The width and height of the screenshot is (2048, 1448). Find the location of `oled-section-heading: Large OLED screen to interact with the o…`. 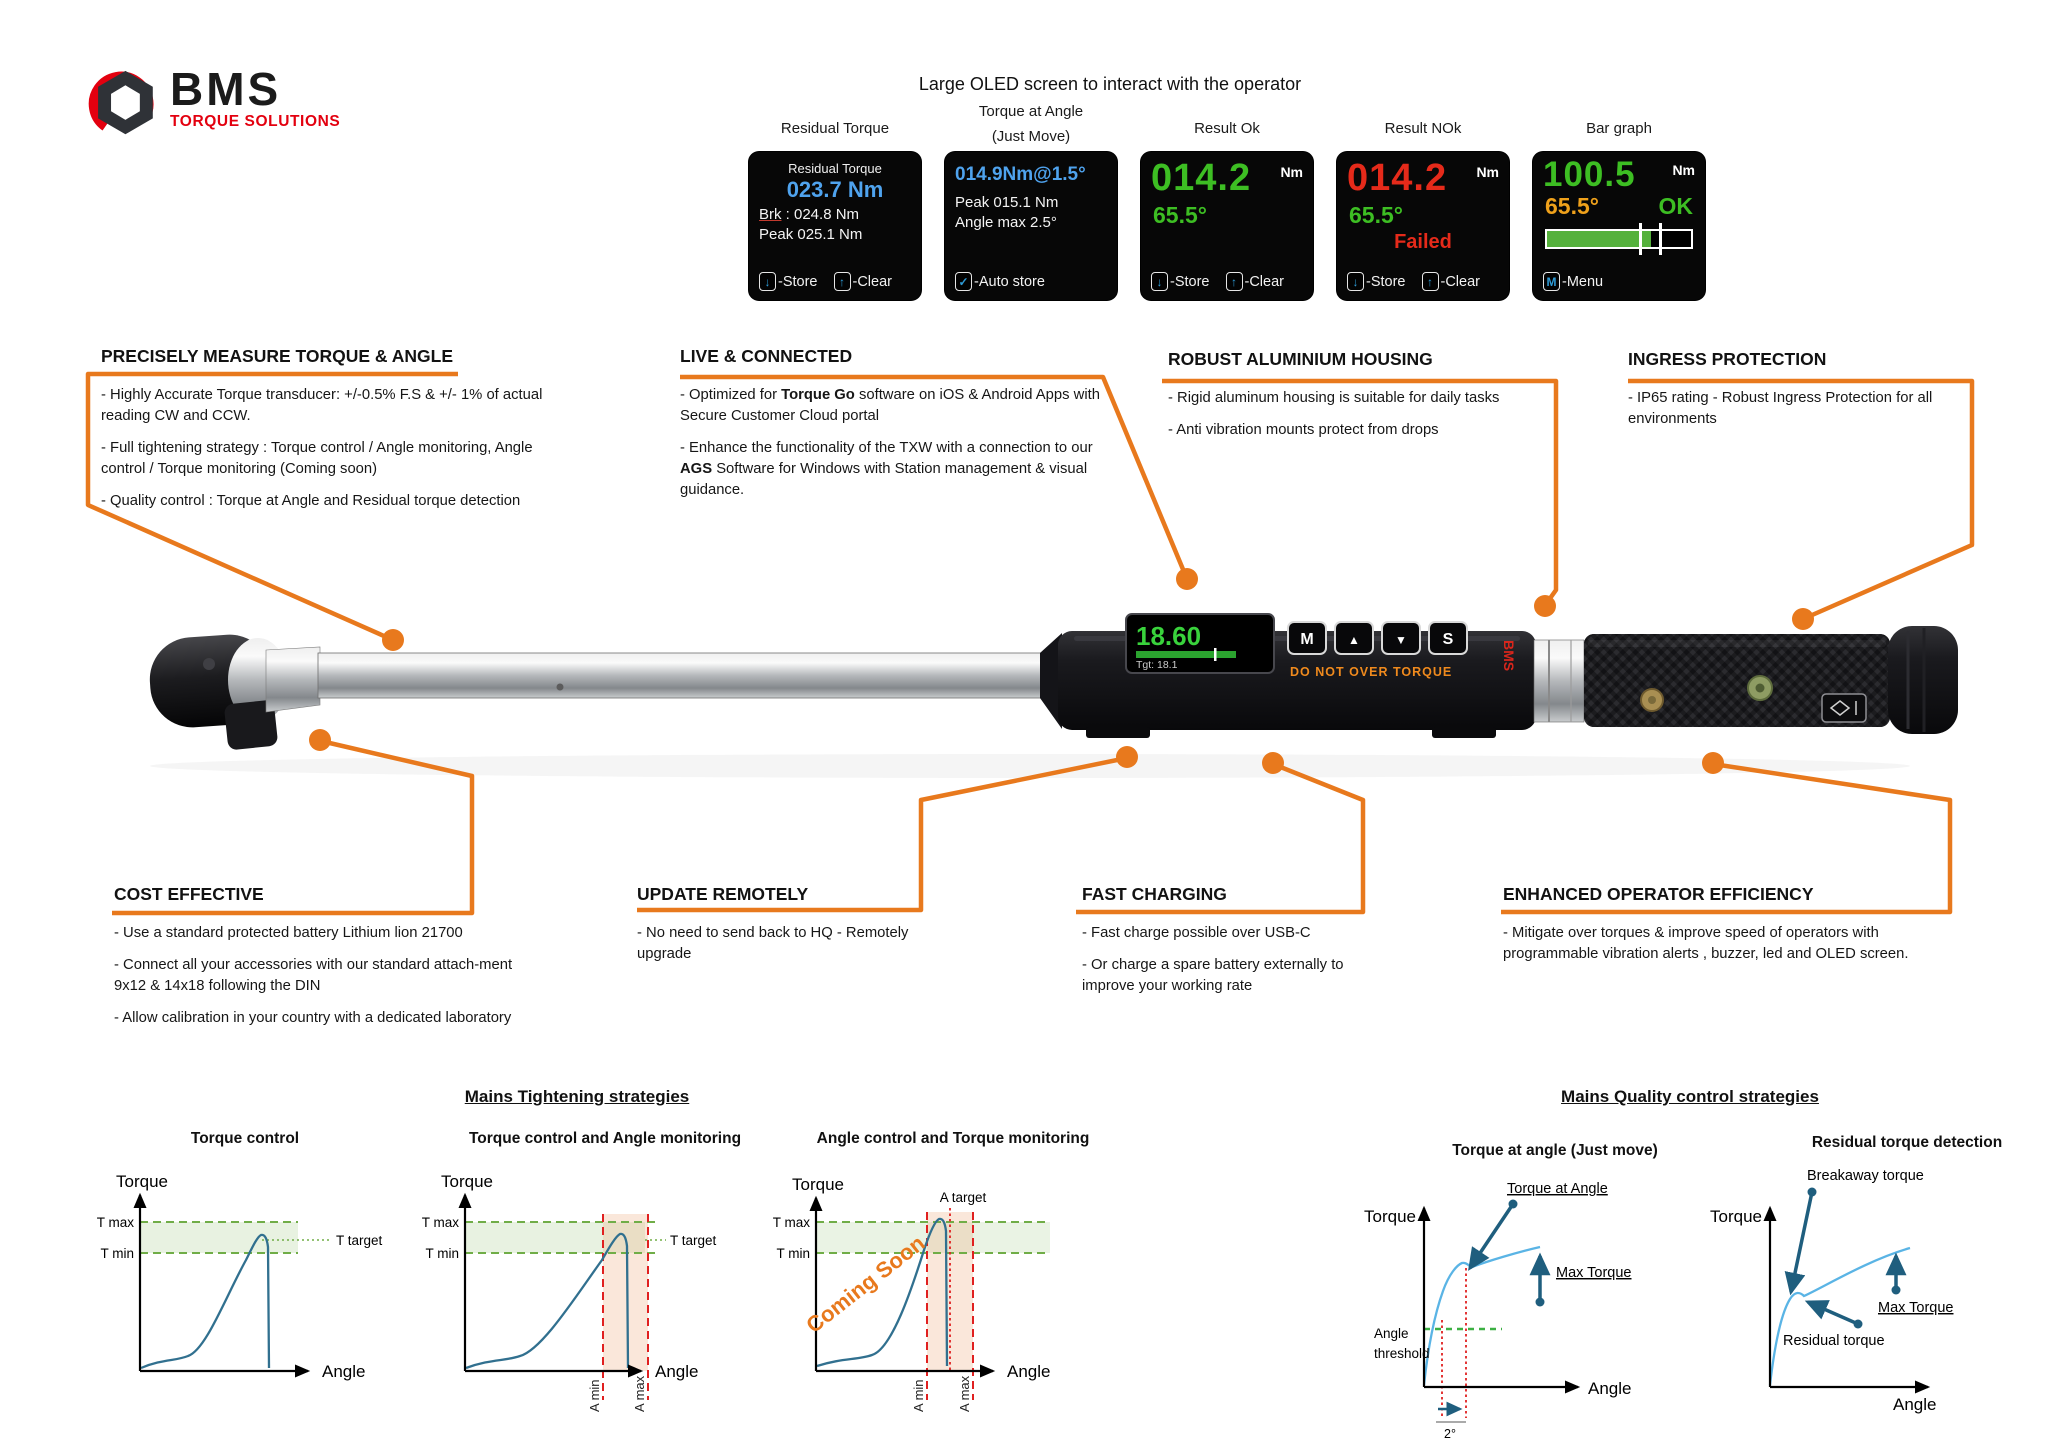

oled-section-heading: Large OLED screen to interact with the o… is located at coordinates (1110, 84).